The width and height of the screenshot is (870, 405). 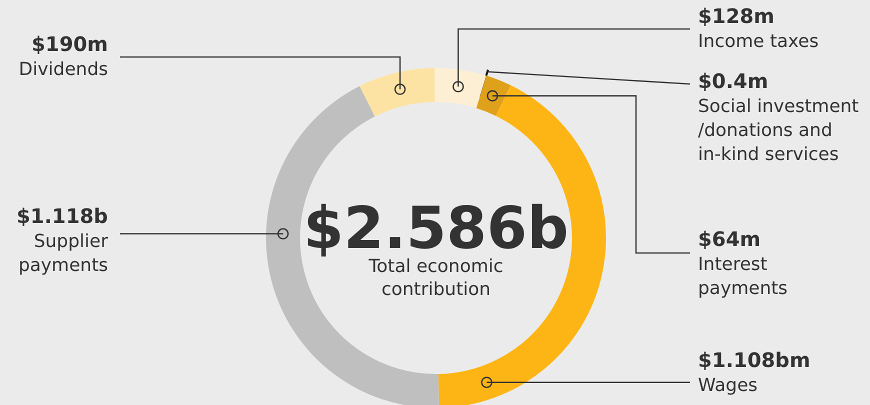 What do you see at coordinates (62, 216) in the screenshot?
I see `text: $1.118b` at bounding box center [62, 216].